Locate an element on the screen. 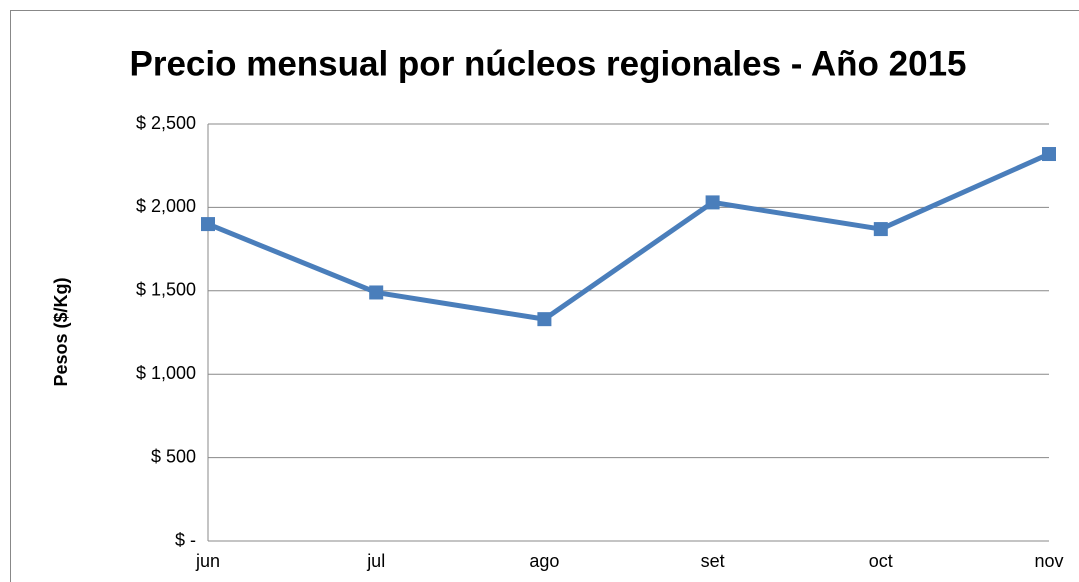 The width and height of the screenshot is (1079, 582). x-tick-label: jul is located at coordinates (375, 561).